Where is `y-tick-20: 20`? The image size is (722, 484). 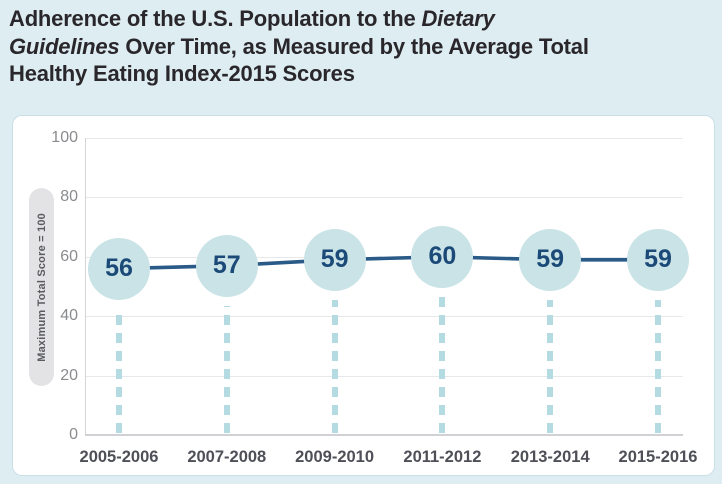
y-tick-20: 20 is located at coordinates (69, 375).